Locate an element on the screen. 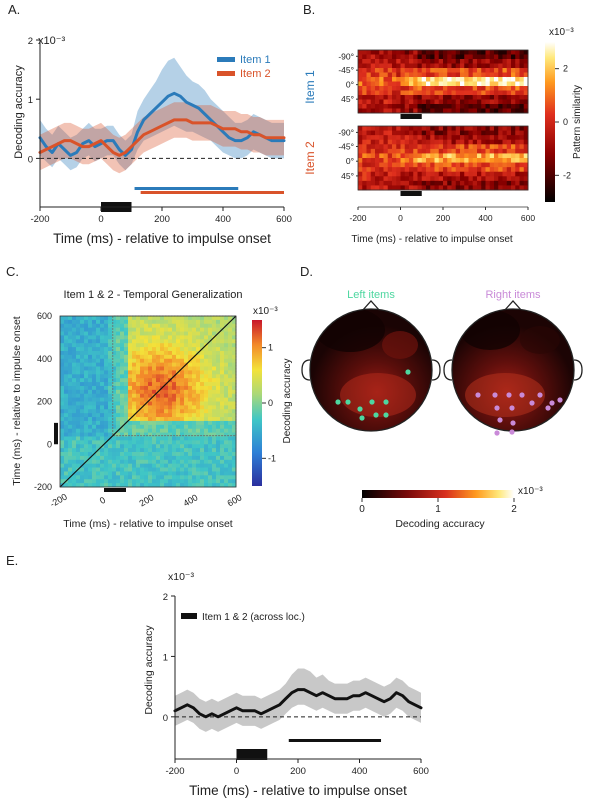 Image resolution: width=589 pixels, height=800 pixels. topoplot-right-ear-l is located at coordinates (448, 370).